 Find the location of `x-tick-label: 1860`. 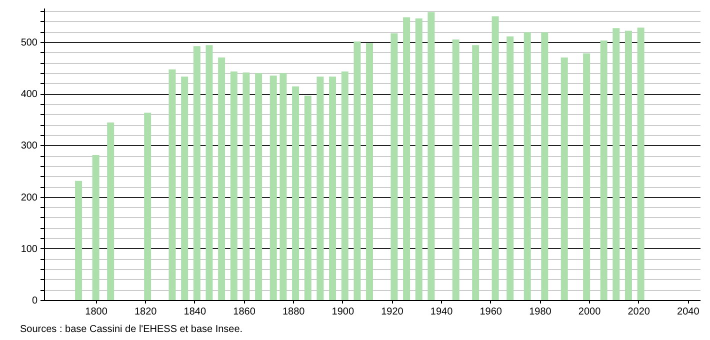

x-tick-label: 1860 is located at coordinates (244, 312).